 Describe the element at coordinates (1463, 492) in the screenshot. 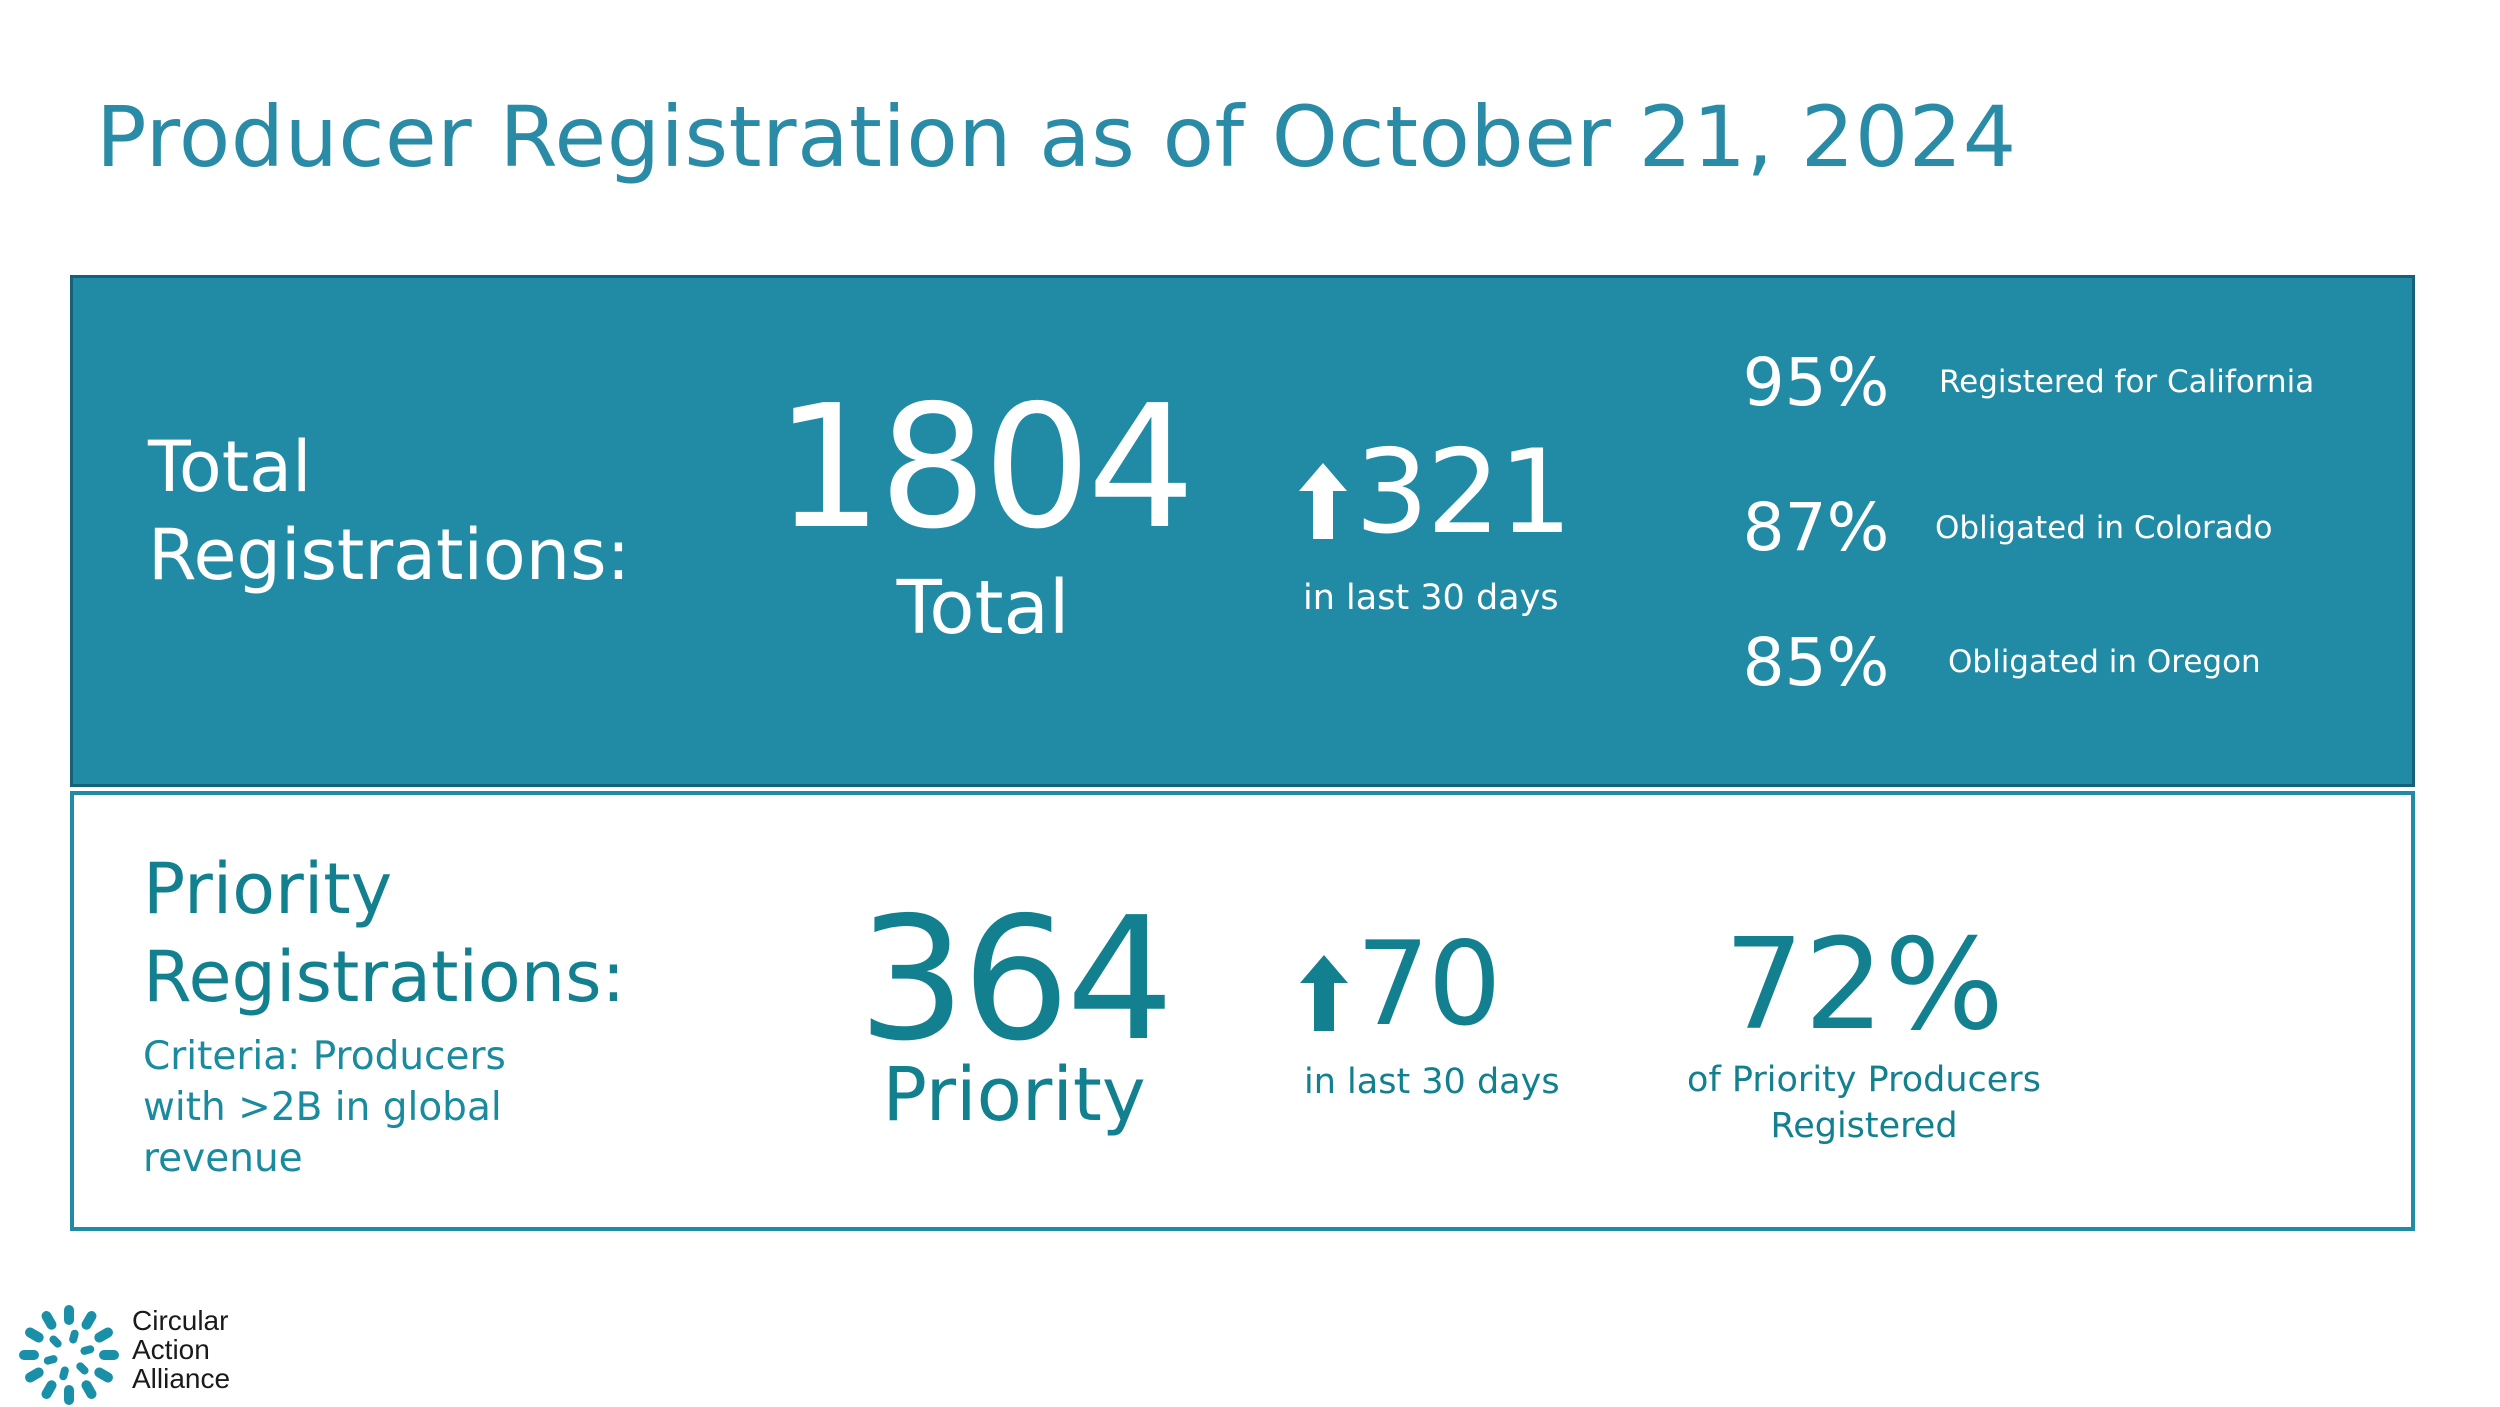

I see `total-increase-value: 321` at that location.